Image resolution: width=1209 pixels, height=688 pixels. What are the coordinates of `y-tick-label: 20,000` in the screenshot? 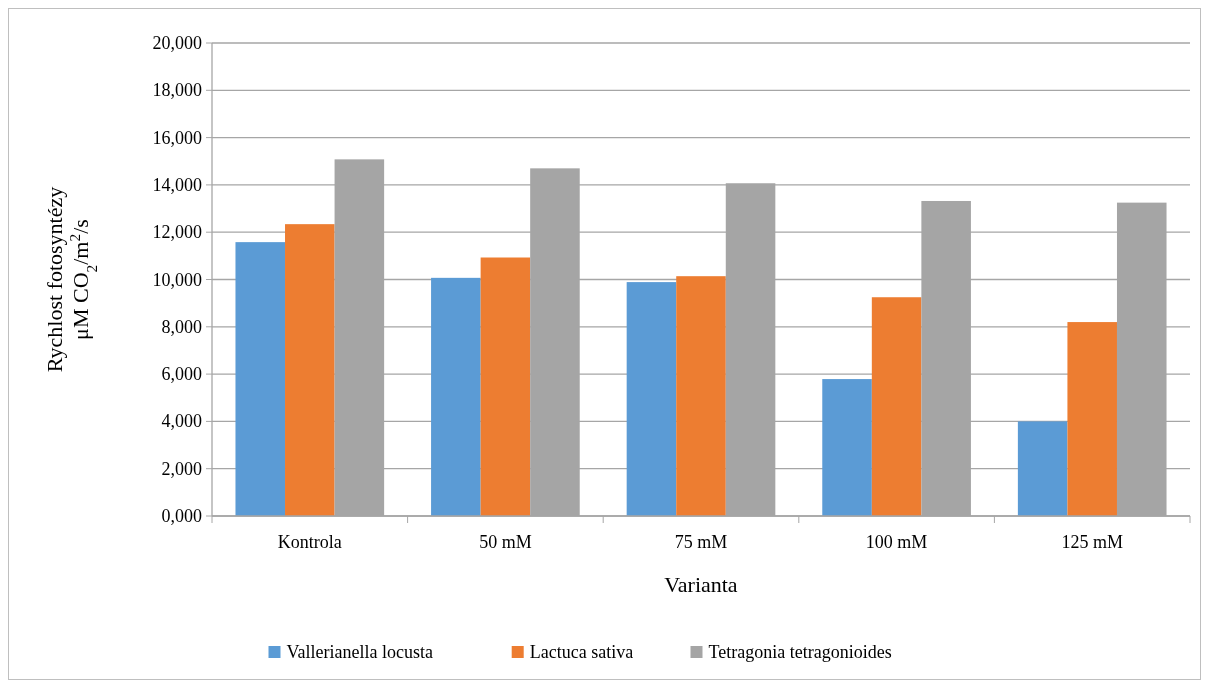 It's located at (177, 43).